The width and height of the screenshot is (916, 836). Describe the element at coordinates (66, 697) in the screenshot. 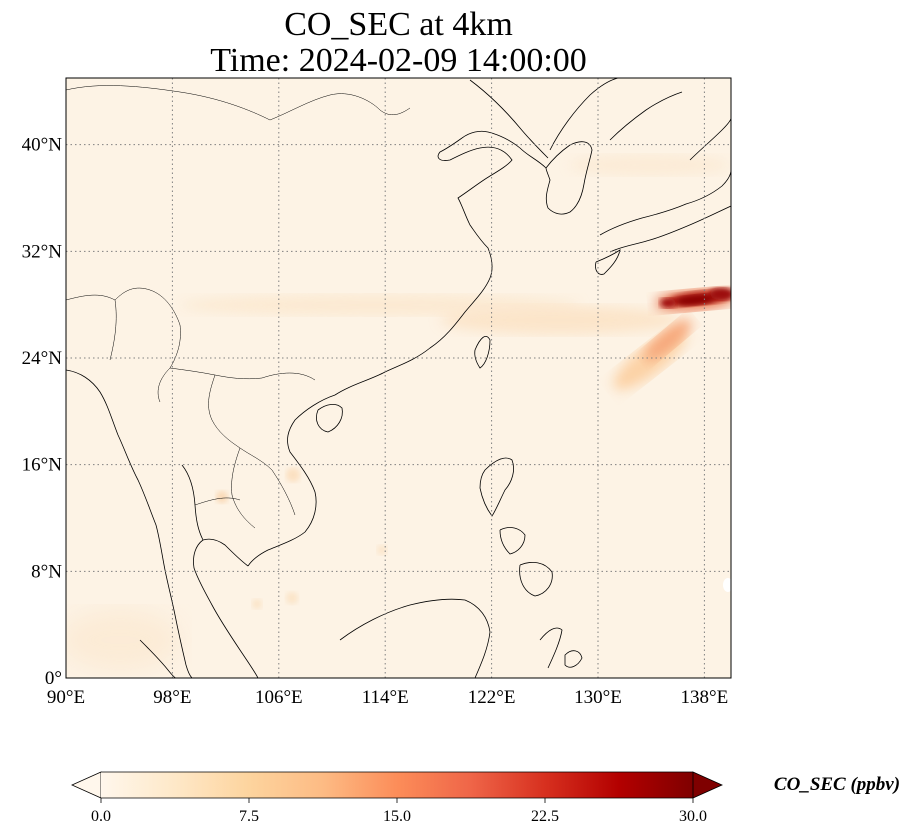

I see `lon-tick-label: 90°E` at that location.